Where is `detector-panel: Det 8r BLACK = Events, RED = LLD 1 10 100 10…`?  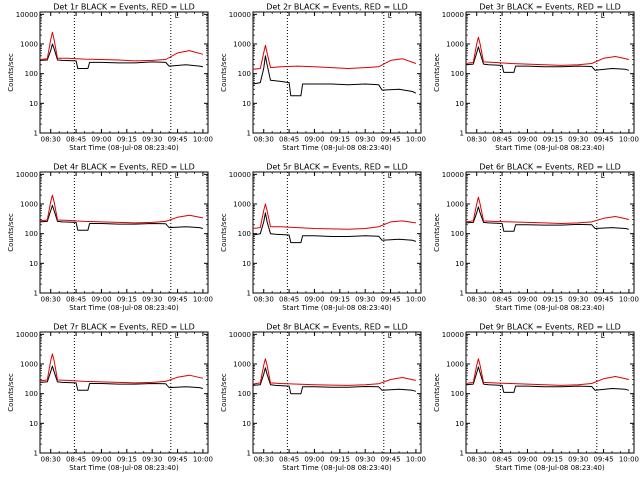 detector-panel: Det 8r BLACK = Events, RED = LLD 1 10 100 10… is located at coordinates (323, 398).